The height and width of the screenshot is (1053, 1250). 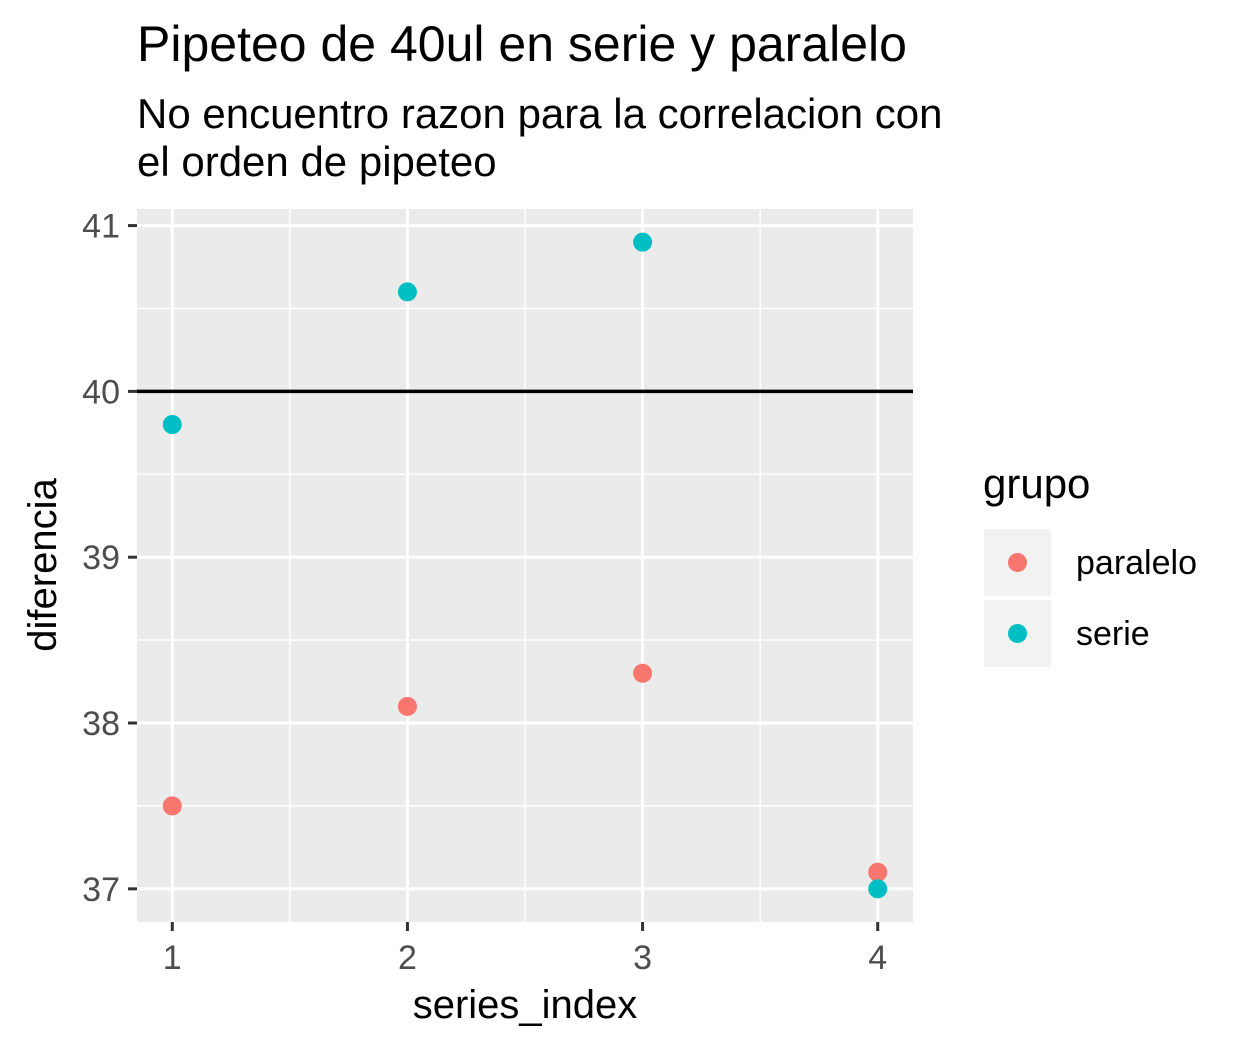 I want to click on y-tick-label: 40, so click(x=101, y=392).